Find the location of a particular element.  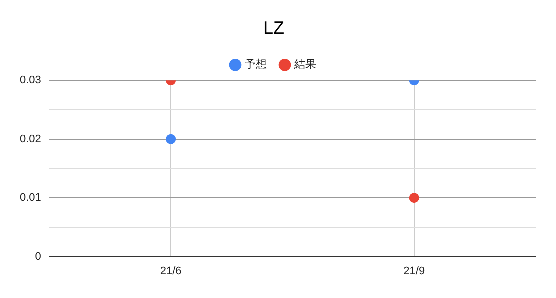

x-tick-label: 21/9 is located at coordinates (415, 271).